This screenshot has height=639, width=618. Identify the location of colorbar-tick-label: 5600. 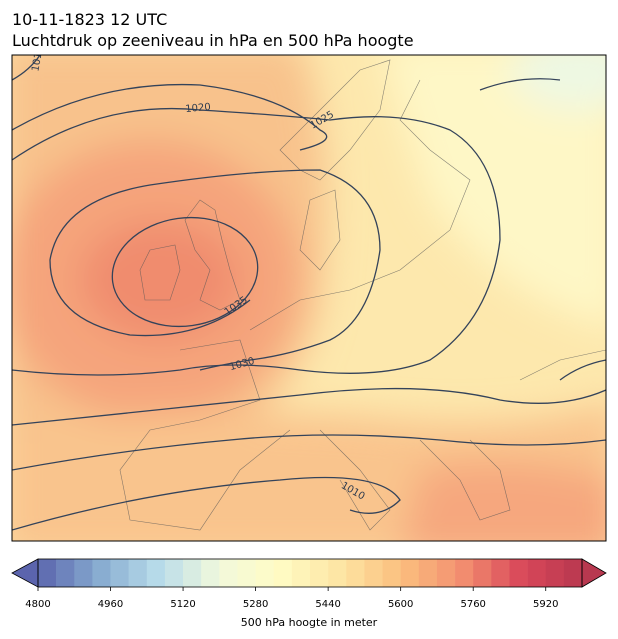
(400, 604).